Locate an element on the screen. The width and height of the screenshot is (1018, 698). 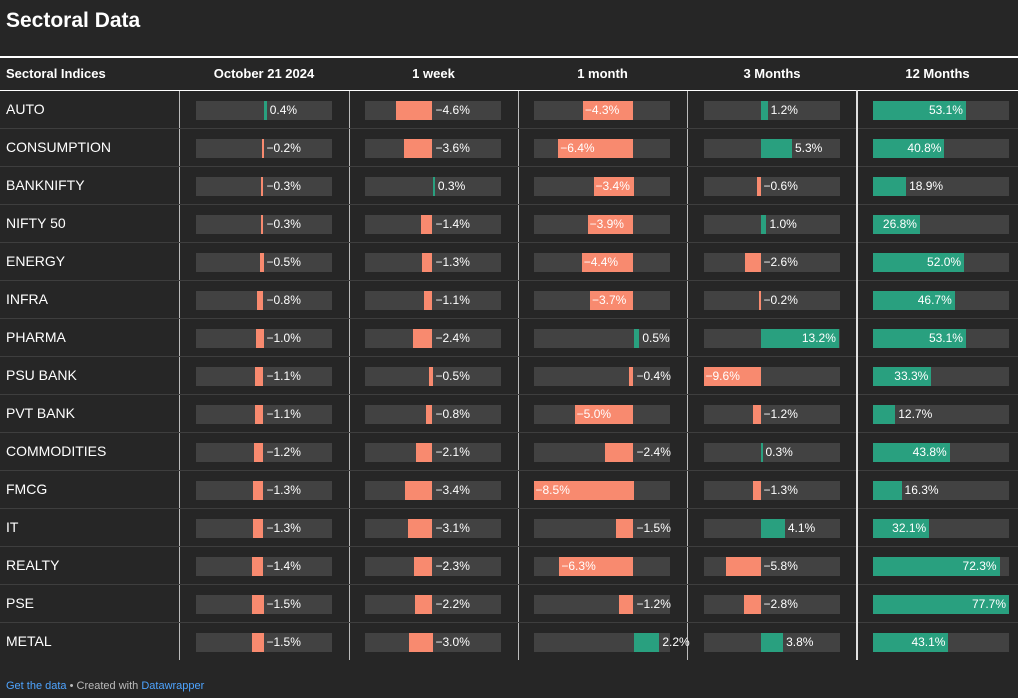
bar-track: −0.6% is located at coordinates (771, 186).